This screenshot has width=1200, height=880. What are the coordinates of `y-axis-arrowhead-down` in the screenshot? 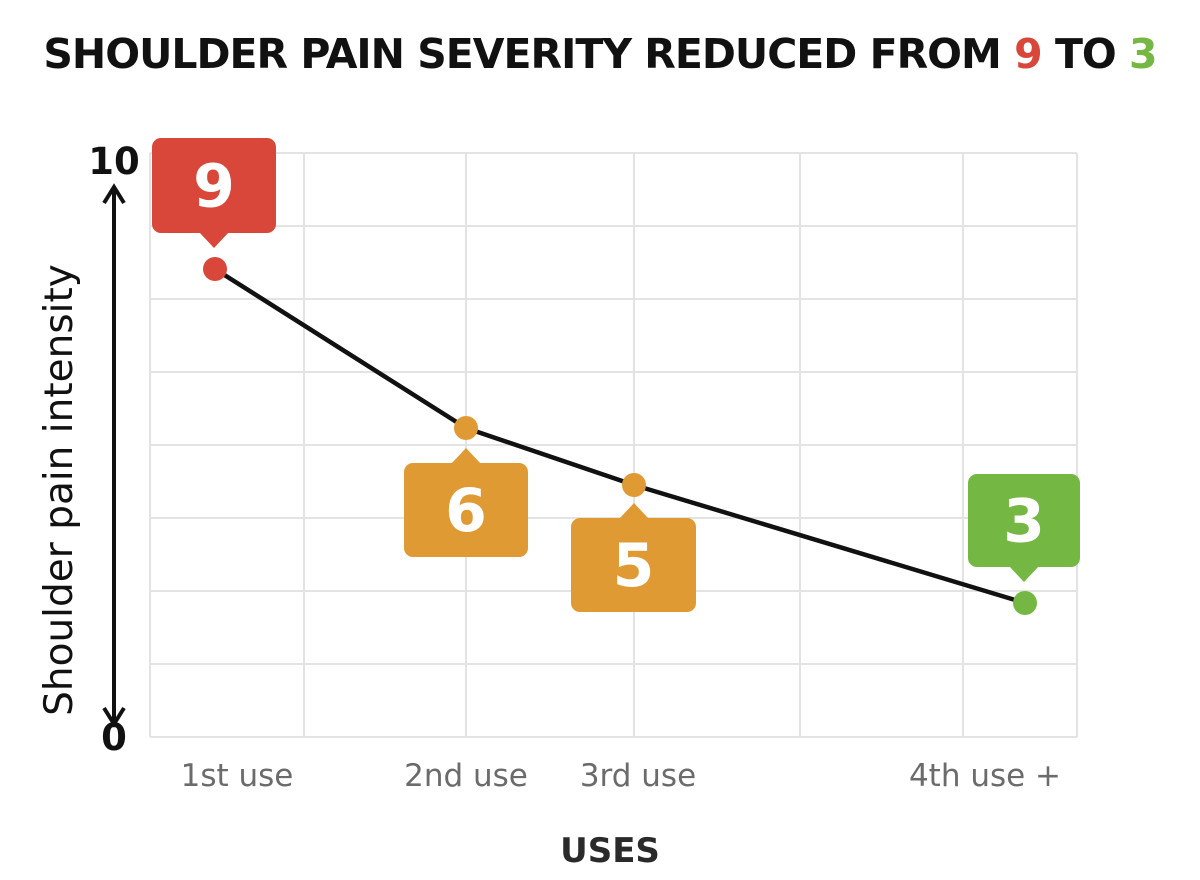 It's located at (114, 717).